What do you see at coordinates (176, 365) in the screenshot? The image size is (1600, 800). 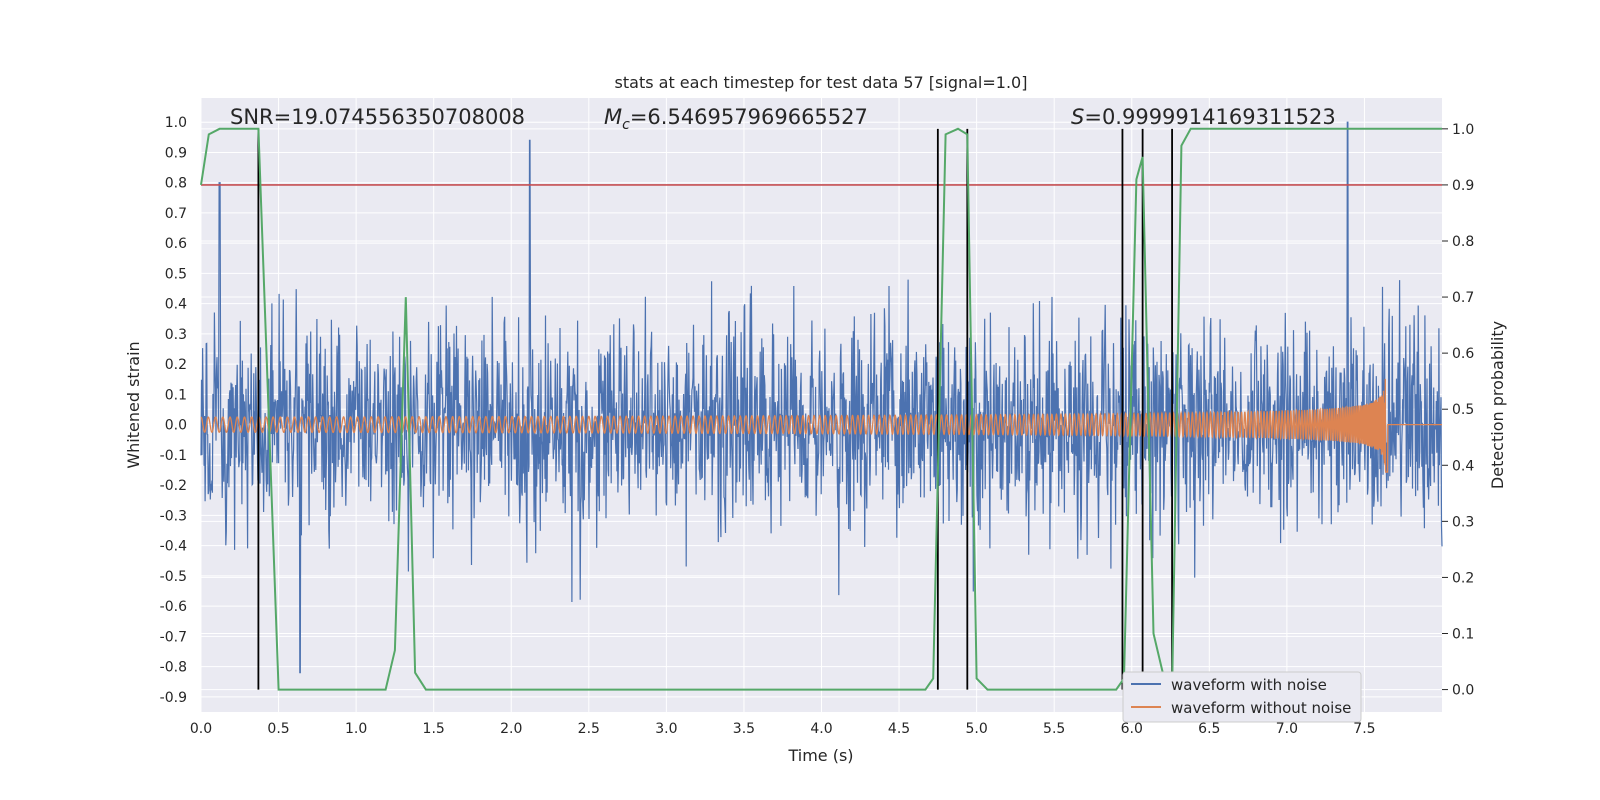 I see `y-tick-label-left: 0.2` at bounding box center [176, 365].